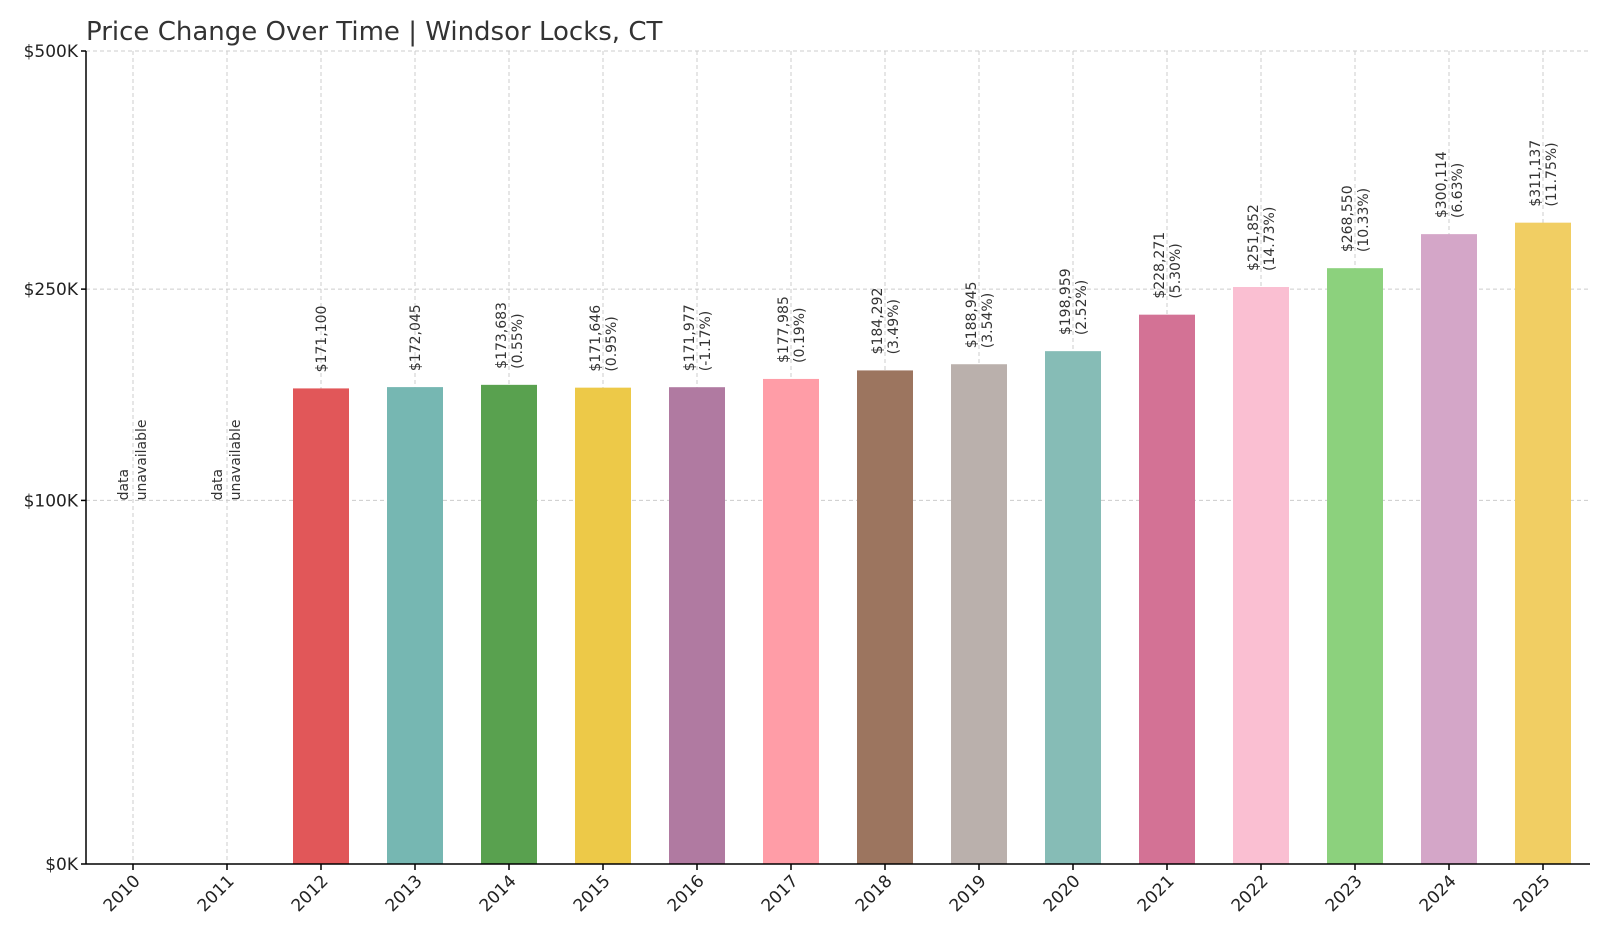  I want to click on bar-2024, so click(1449, 549).